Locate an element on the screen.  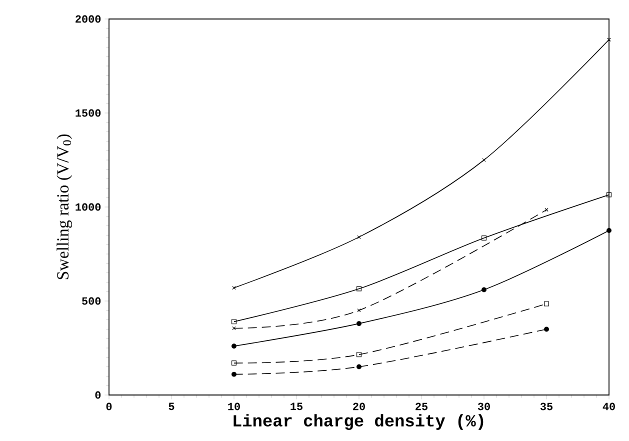
y-axis-title: Swelling ratio (V/V$_{0}$) is located at coordinates (64, 207).